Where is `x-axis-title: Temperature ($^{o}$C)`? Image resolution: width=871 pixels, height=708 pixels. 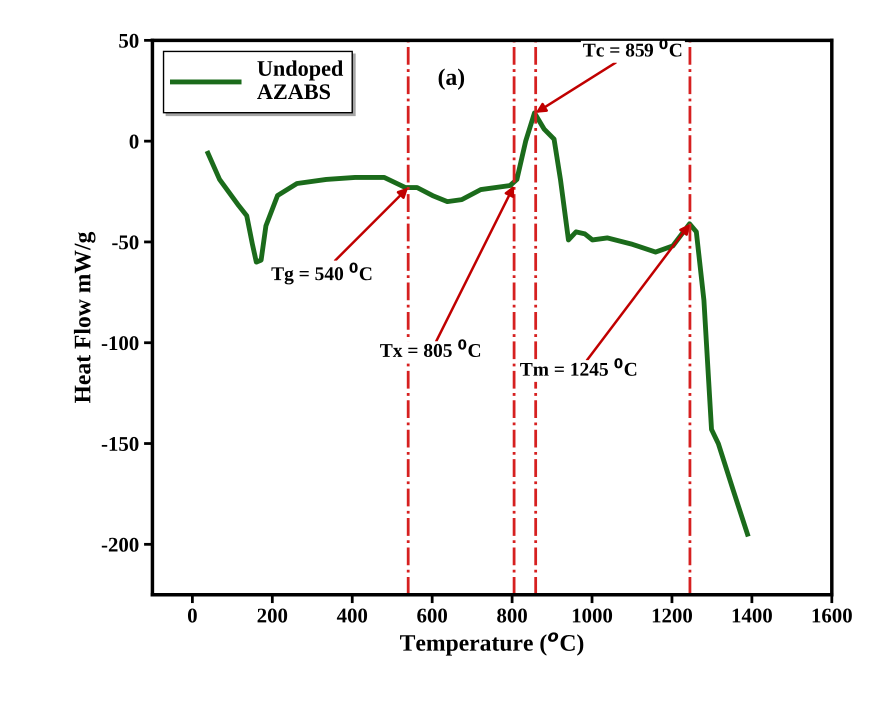 x-axis-title: Temperature ($^{o}$C) is located at coordinates (492, 644).